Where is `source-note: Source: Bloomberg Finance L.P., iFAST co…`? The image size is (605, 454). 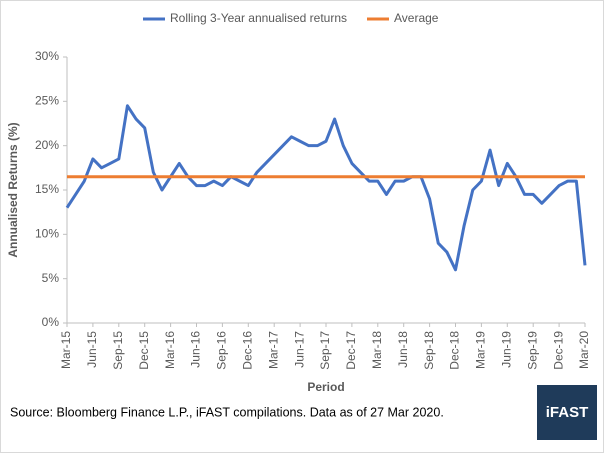
source-note: Source: Bloomberg Finance L.P., iFAST co… is located at coordinates (227, 412).